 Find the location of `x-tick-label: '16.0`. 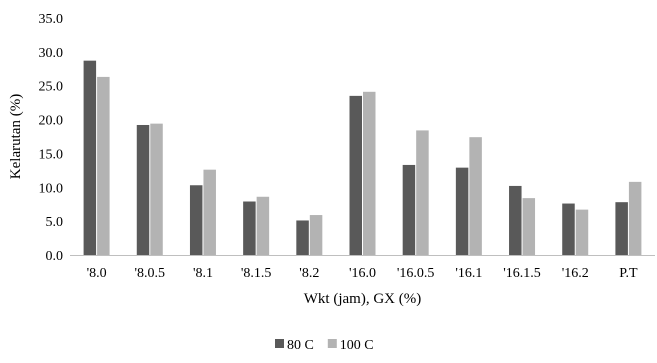

x-tick-label: '16.0 is located at coordinates (362, 273).